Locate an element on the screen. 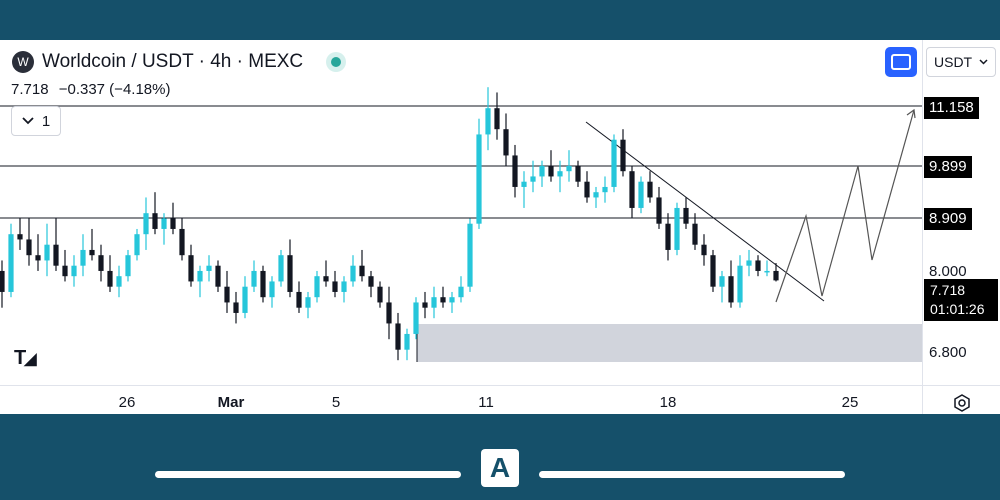  worldcoin-logo-icon: W is located at coordinates (23, 62).